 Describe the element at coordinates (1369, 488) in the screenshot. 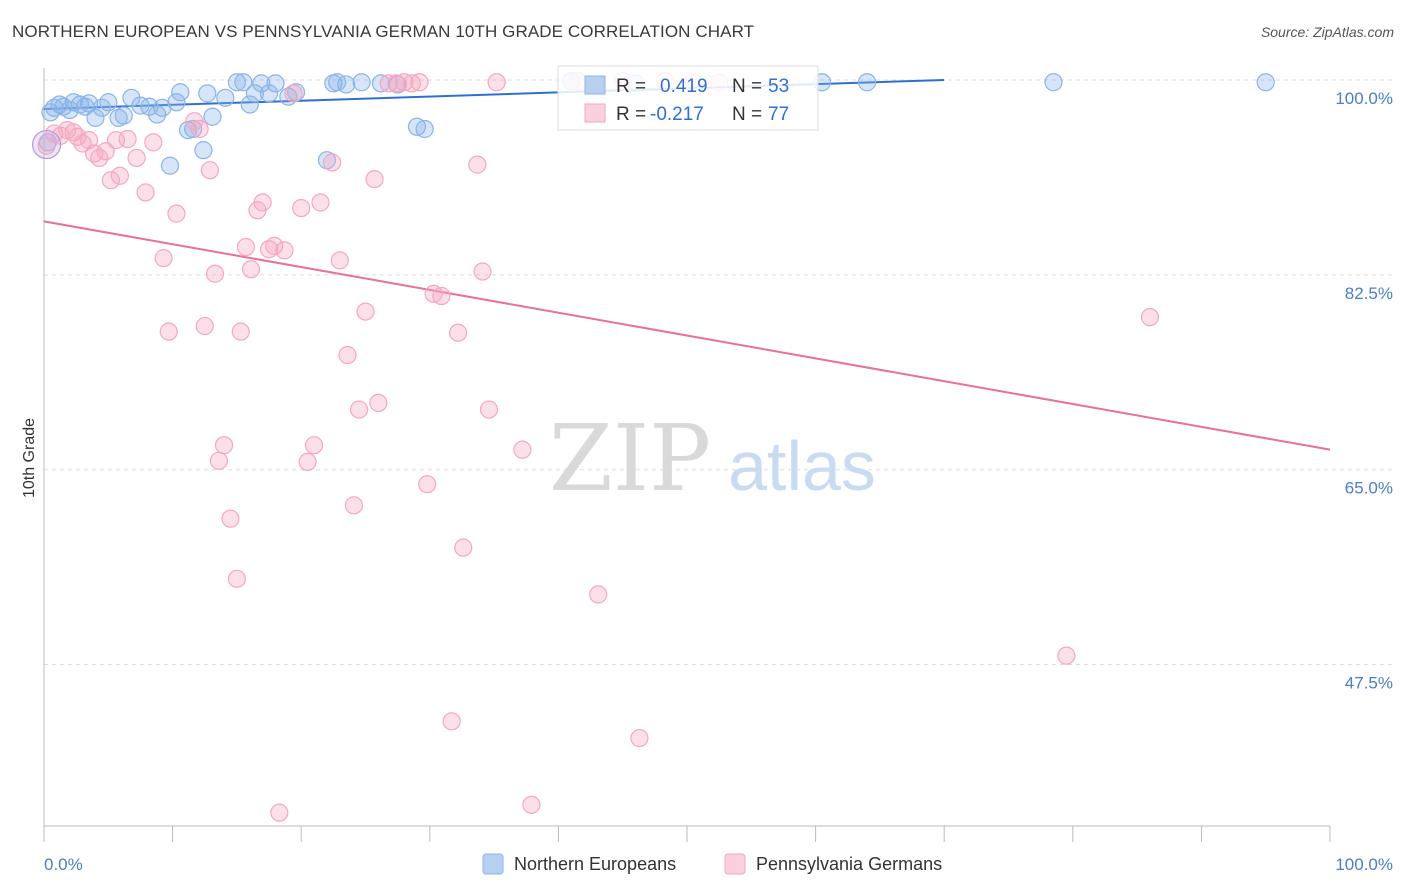

I see `y-tick-label: 65.0%` at that location.